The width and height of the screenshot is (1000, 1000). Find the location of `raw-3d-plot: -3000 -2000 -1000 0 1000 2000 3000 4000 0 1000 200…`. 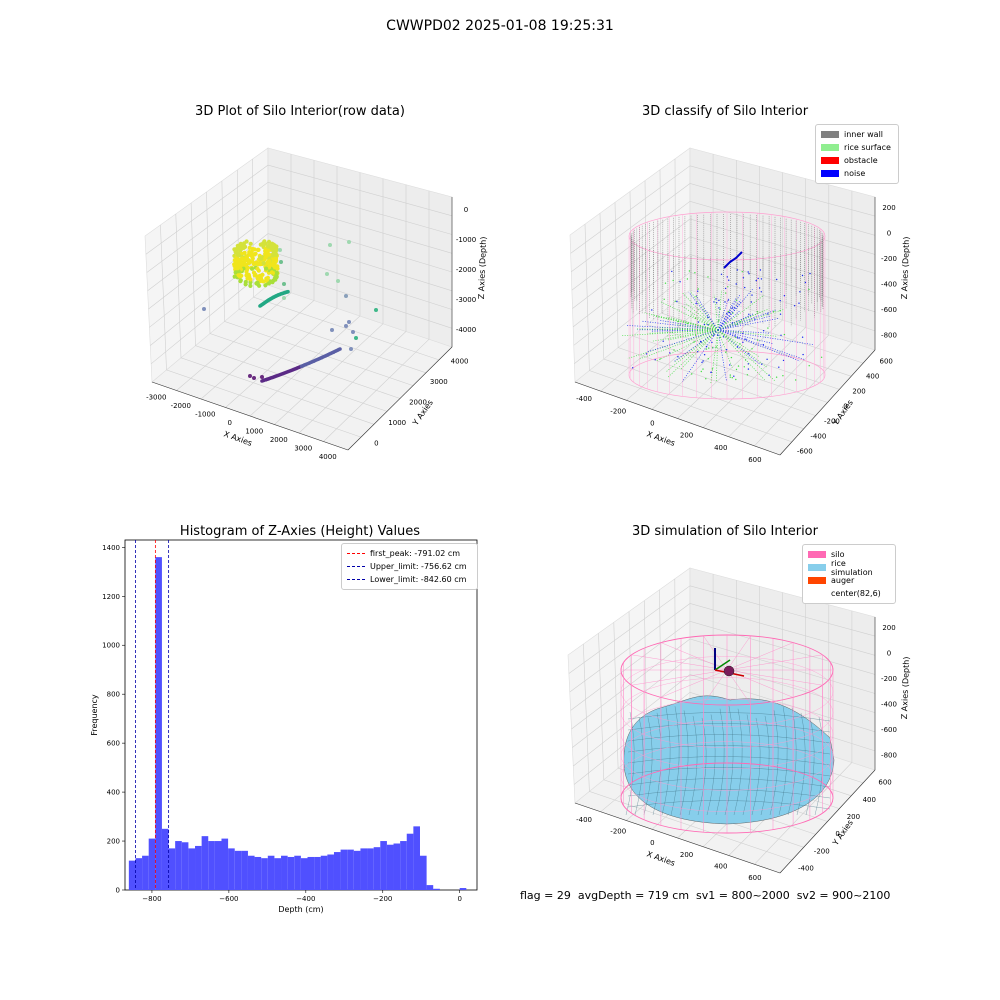

raw-3d-plot: -3000 -2000 -1000 0 1000 2000 3000 4000 0 1000 200… is located at coordinates (316, 304).